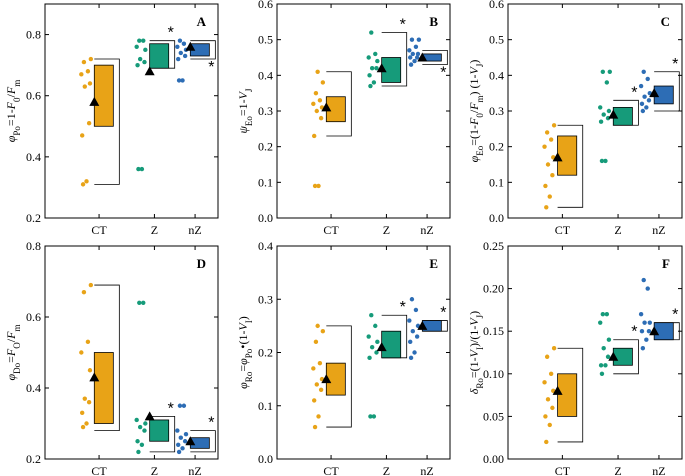  I want to click on y-tick-label: 0.2, so click(496, 147).